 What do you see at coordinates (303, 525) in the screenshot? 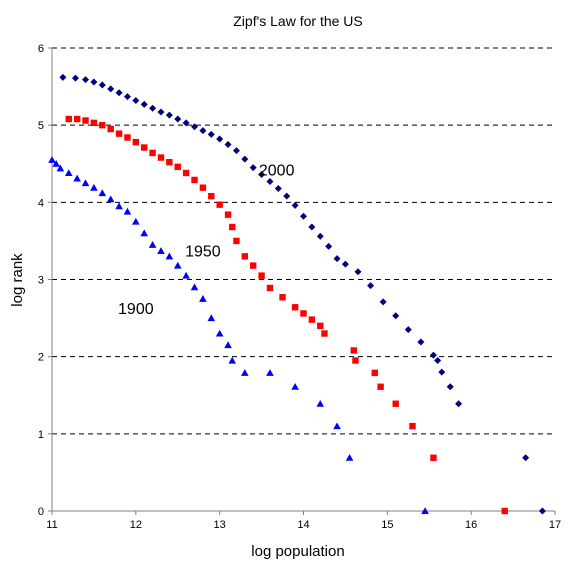
I see `x-tick-label-14: 14` at bounding box center [303, 525].